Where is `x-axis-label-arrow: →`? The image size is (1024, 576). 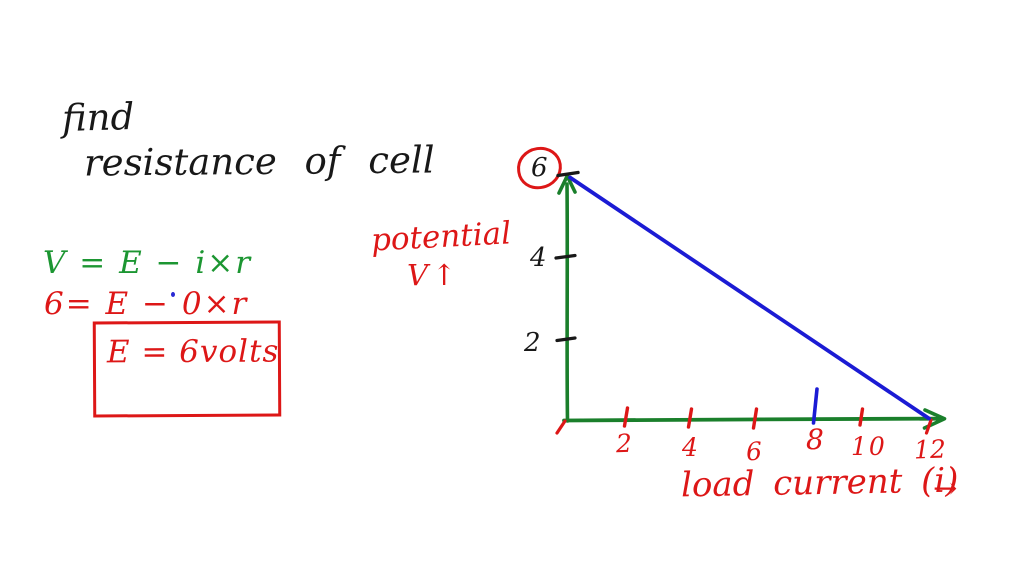
x-axis-label-arrow: → is located at coordinates (945, 488).